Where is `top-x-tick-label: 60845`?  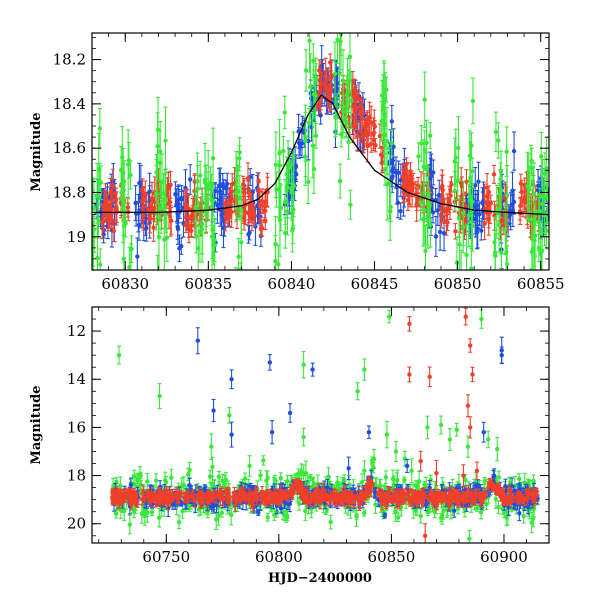 top-x-tick-label: 60845 is located at coordinates (375, 284).